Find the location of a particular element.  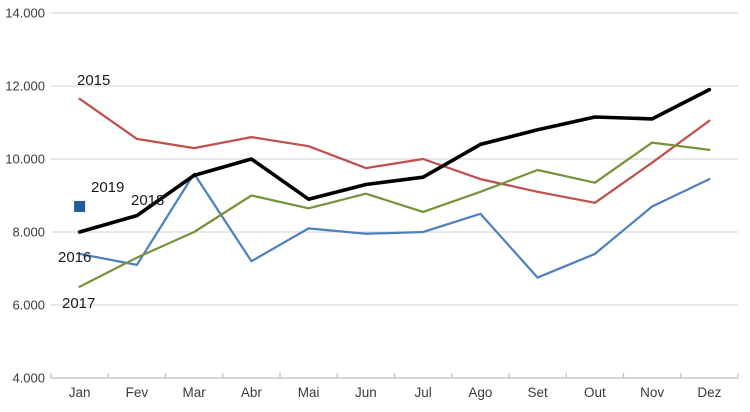

y-axis-tick-label: 8.000 is located at coordinates (28, 232).